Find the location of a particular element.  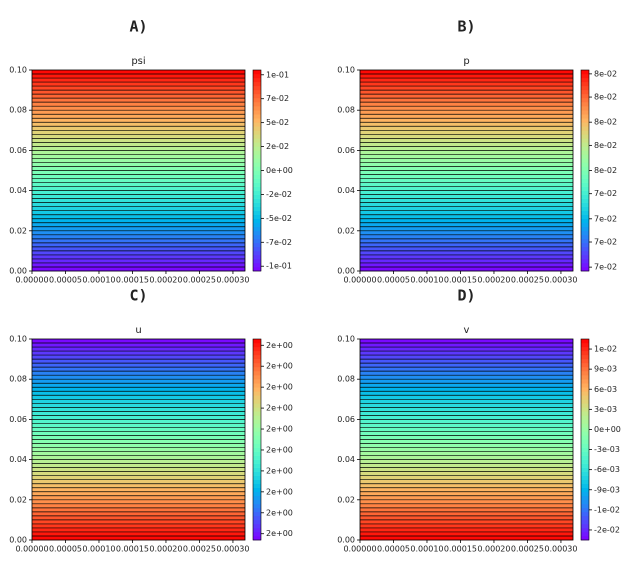

panel-label: C) is located at coordinates (138, 296).